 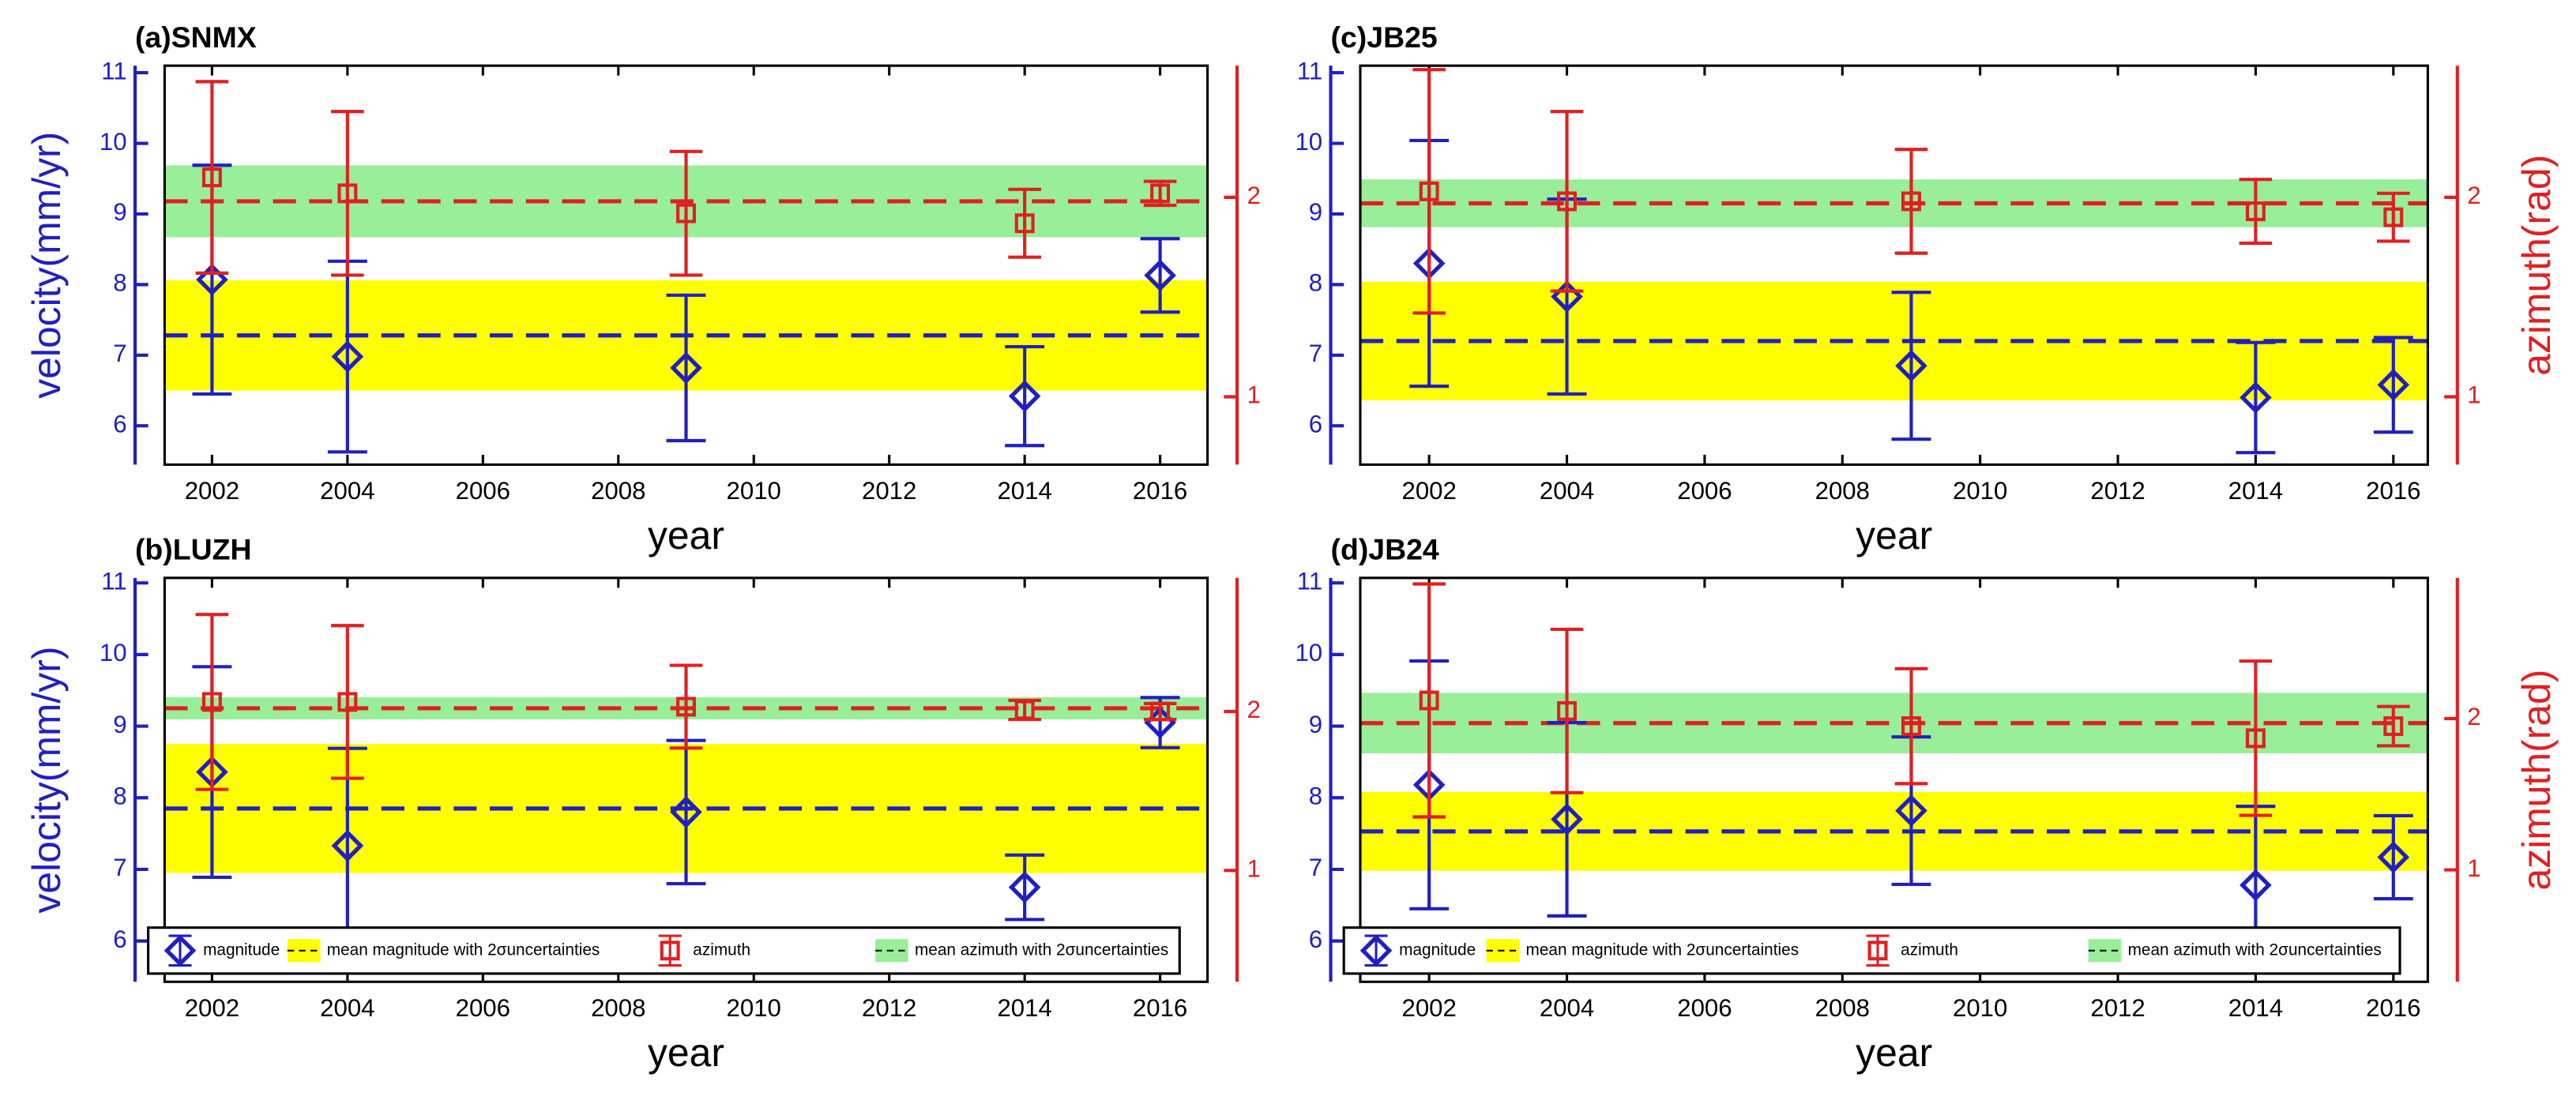 I want to click on panel-title: (b)LUZH, so click(x=193, y=548).